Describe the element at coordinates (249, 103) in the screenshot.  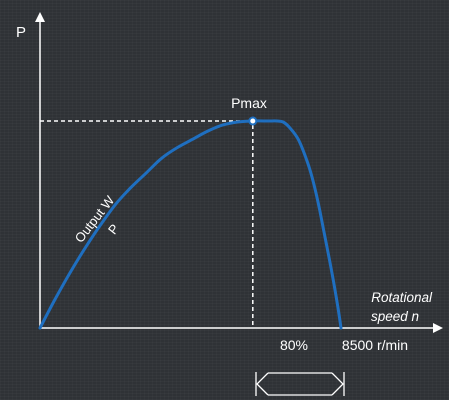
I see `peak-label: Pmax` at that location.